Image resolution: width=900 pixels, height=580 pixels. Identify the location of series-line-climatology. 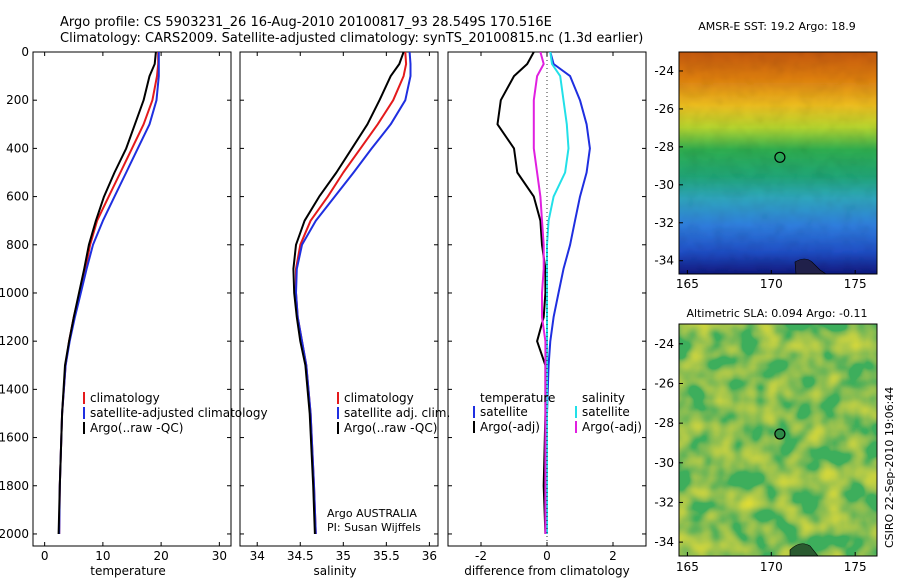
(109, 293).